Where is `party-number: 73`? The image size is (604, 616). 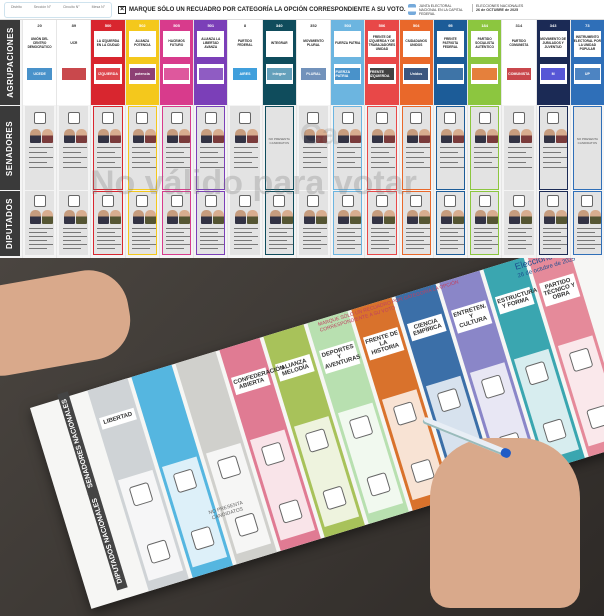
party-number: 73 is located at coordinates (587, 25).